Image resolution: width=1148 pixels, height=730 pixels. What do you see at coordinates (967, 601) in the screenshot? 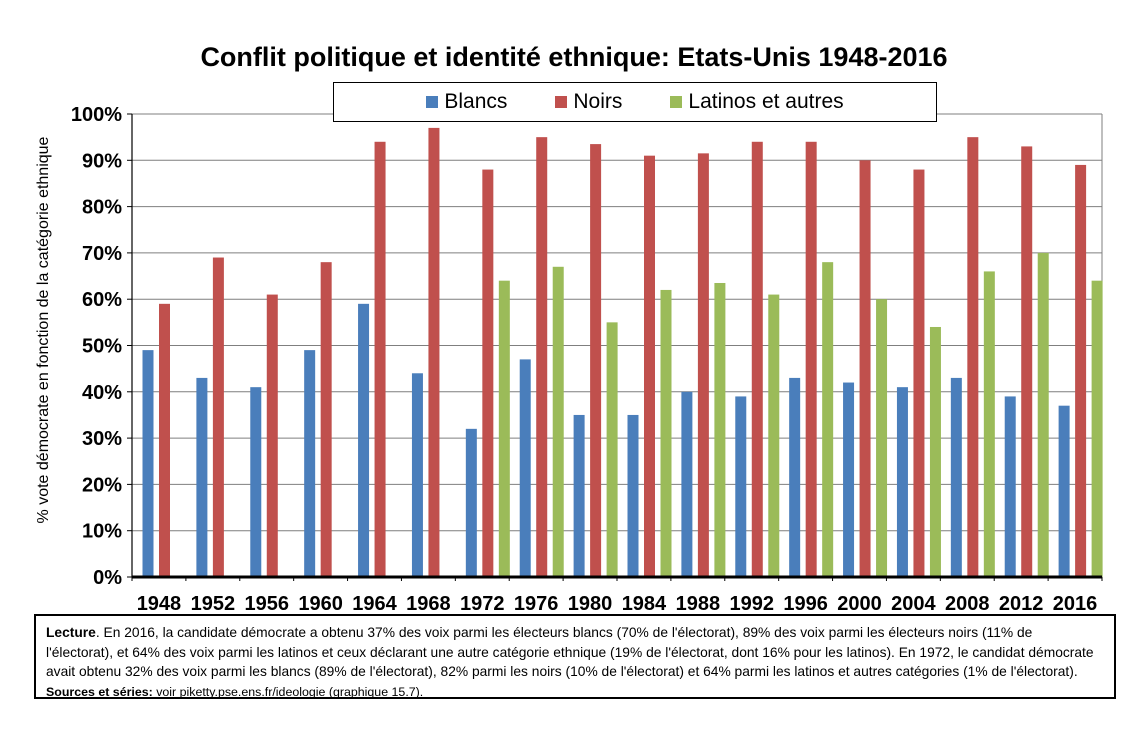
I see `x-tick-label: 2008` at bounding box center [967, 601].